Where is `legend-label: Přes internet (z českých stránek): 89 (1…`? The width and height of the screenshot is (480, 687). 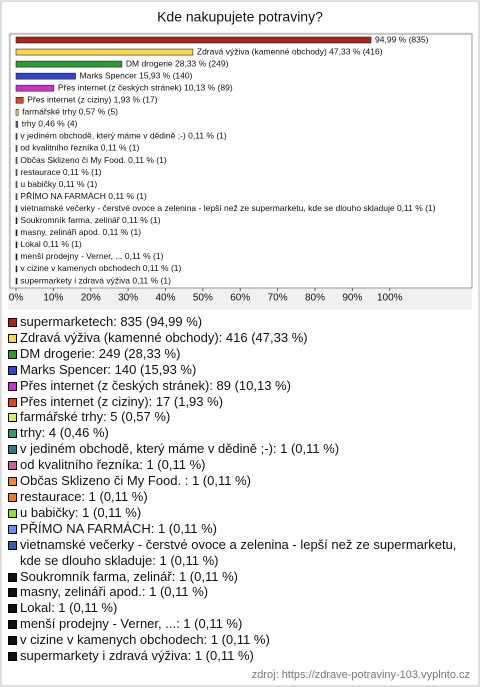
legend-label: Přes internet (z českých stránek): 89 (1… is located at coordinates (155, 385).